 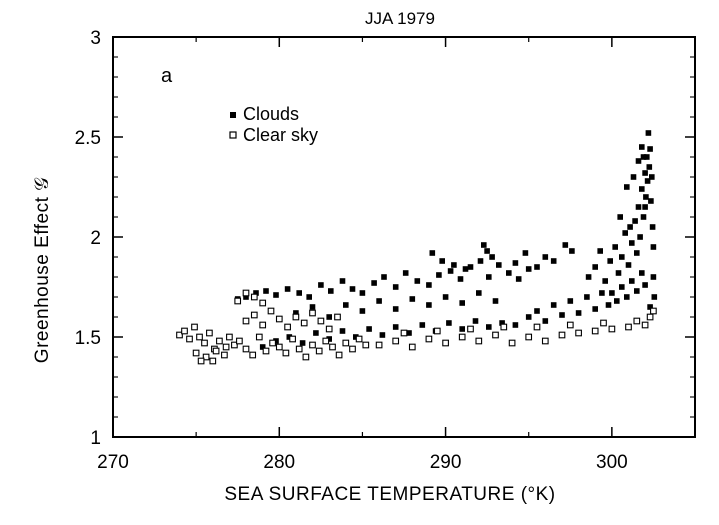 What do you see at coordinates (233, 115) in the screenshot?
I see `legend-marker-clouds` at bounding box center [233, 115].